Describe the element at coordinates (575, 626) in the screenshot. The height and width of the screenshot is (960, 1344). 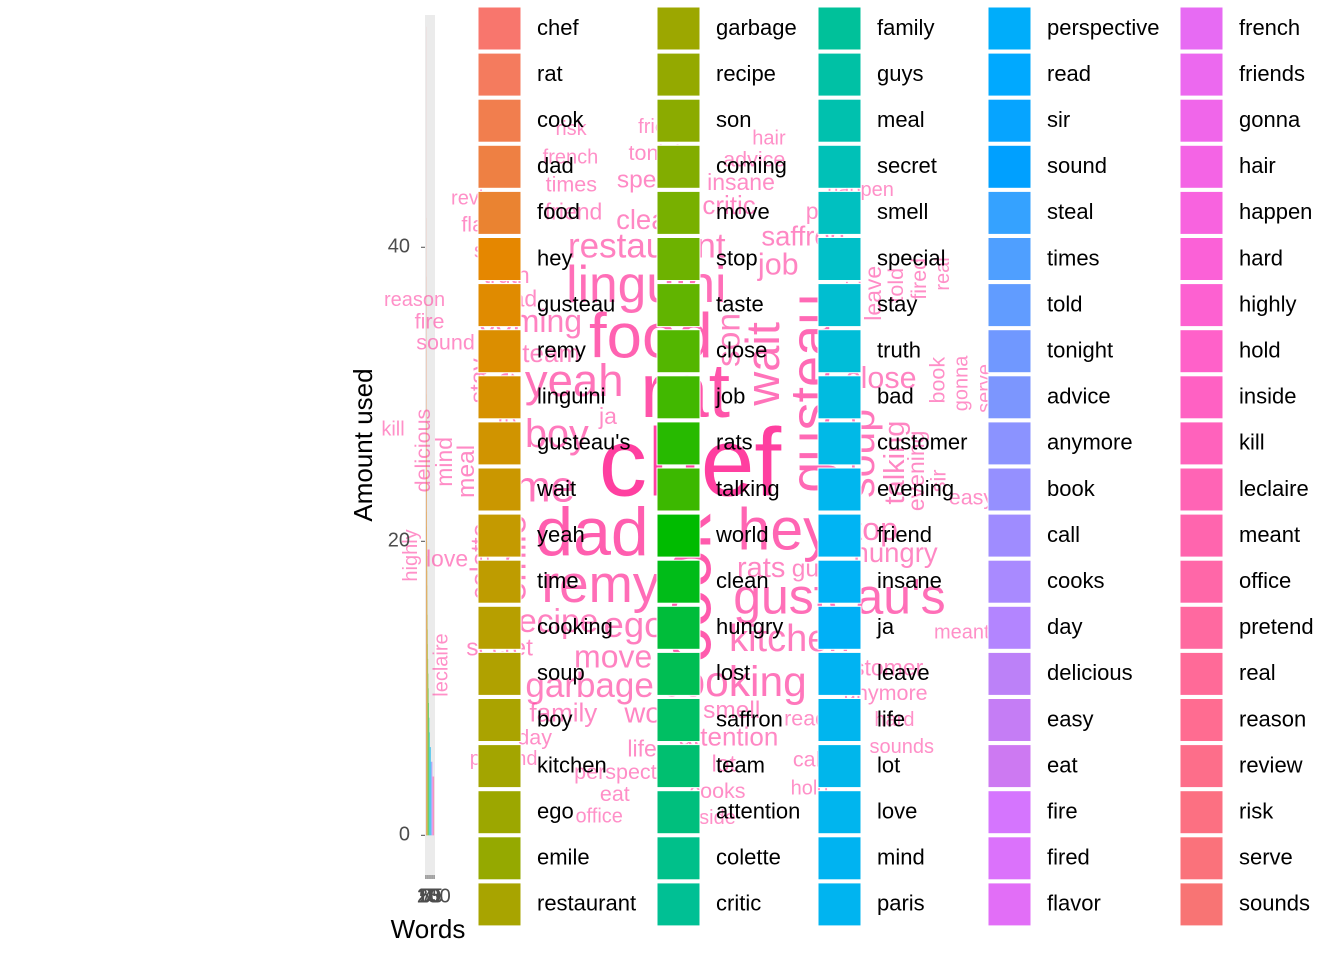
I see `legend-label: cooking` at that location.